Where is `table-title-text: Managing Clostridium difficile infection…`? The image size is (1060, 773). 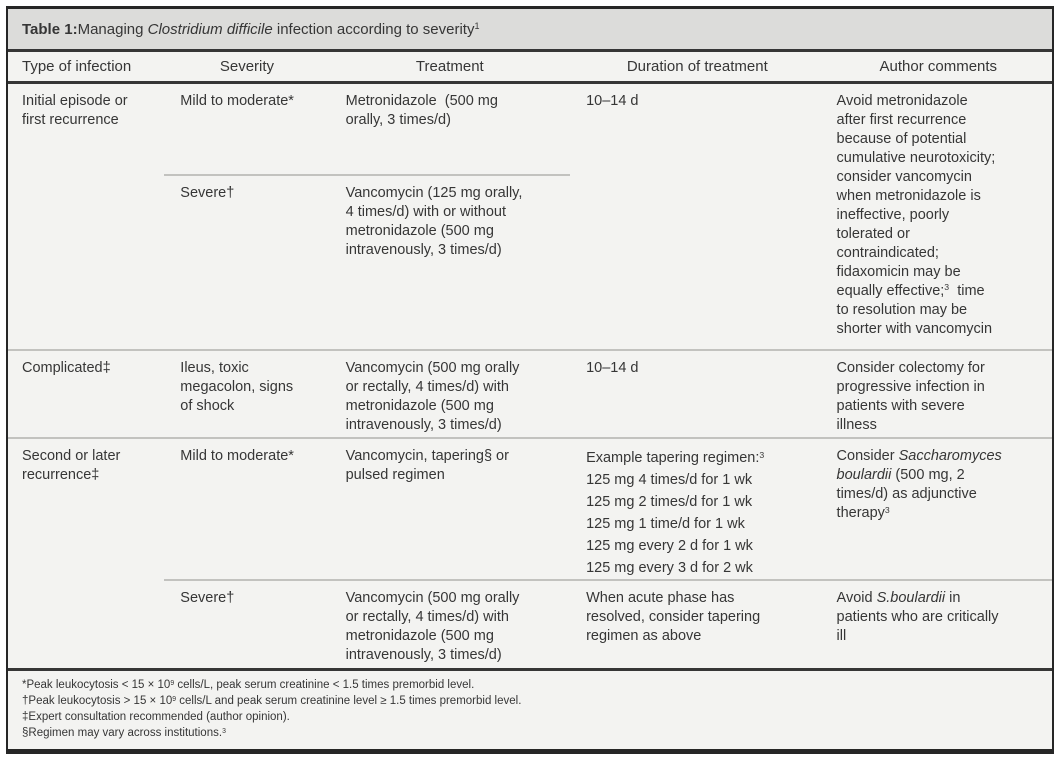
table-title-text: Managing Clostridium difficile infection… is located at coordinates (278, 29).